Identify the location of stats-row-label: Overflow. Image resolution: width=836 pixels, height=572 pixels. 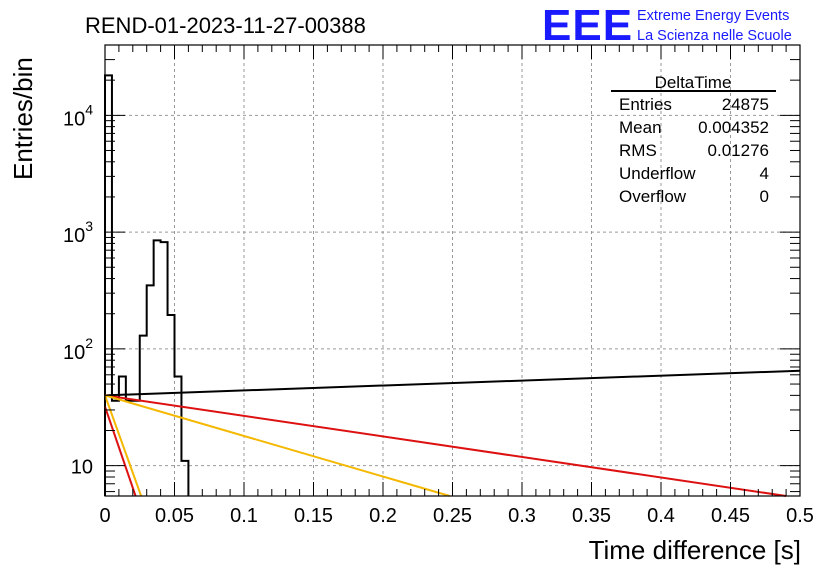
(653, 196).